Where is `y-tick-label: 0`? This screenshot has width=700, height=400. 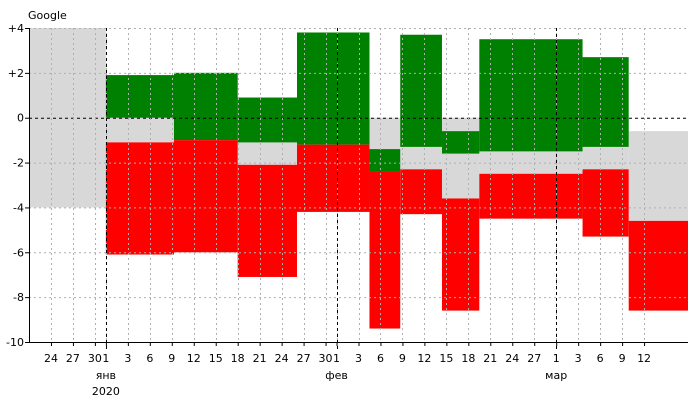 y-tick-label: 0 is located at coordinates (20, 118).